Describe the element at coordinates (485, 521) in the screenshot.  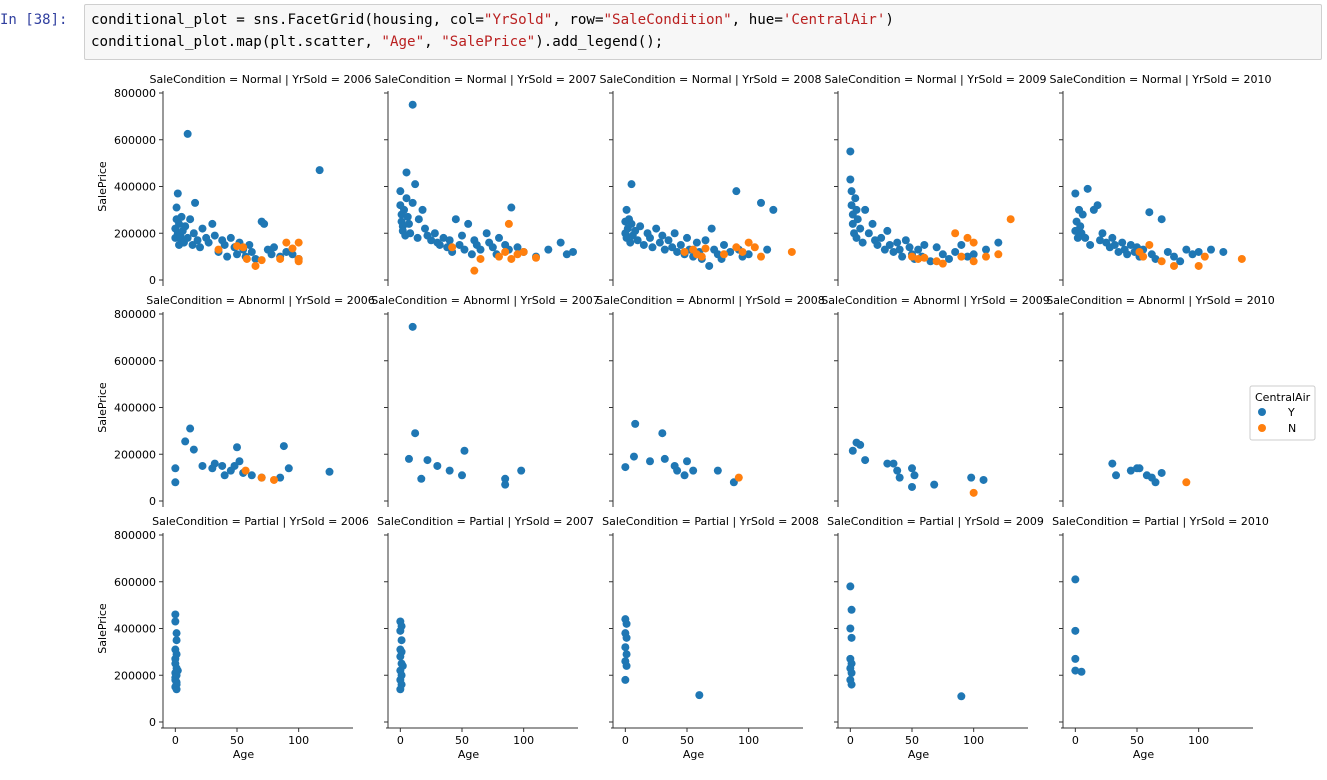
I see `facet-title: SaleCondition = Partial | YrSold = 2007` at that location.